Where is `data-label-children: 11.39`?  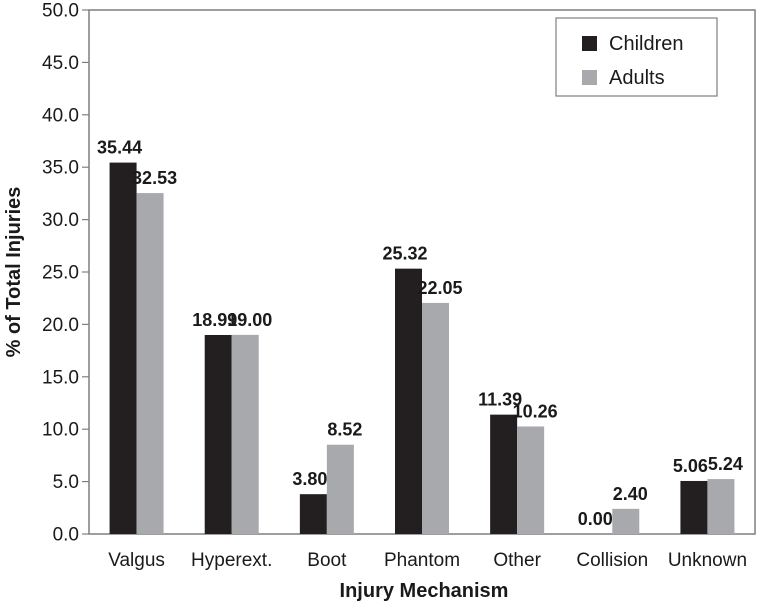 data-label-children: 11.39 is located at coordinates (500, 400).